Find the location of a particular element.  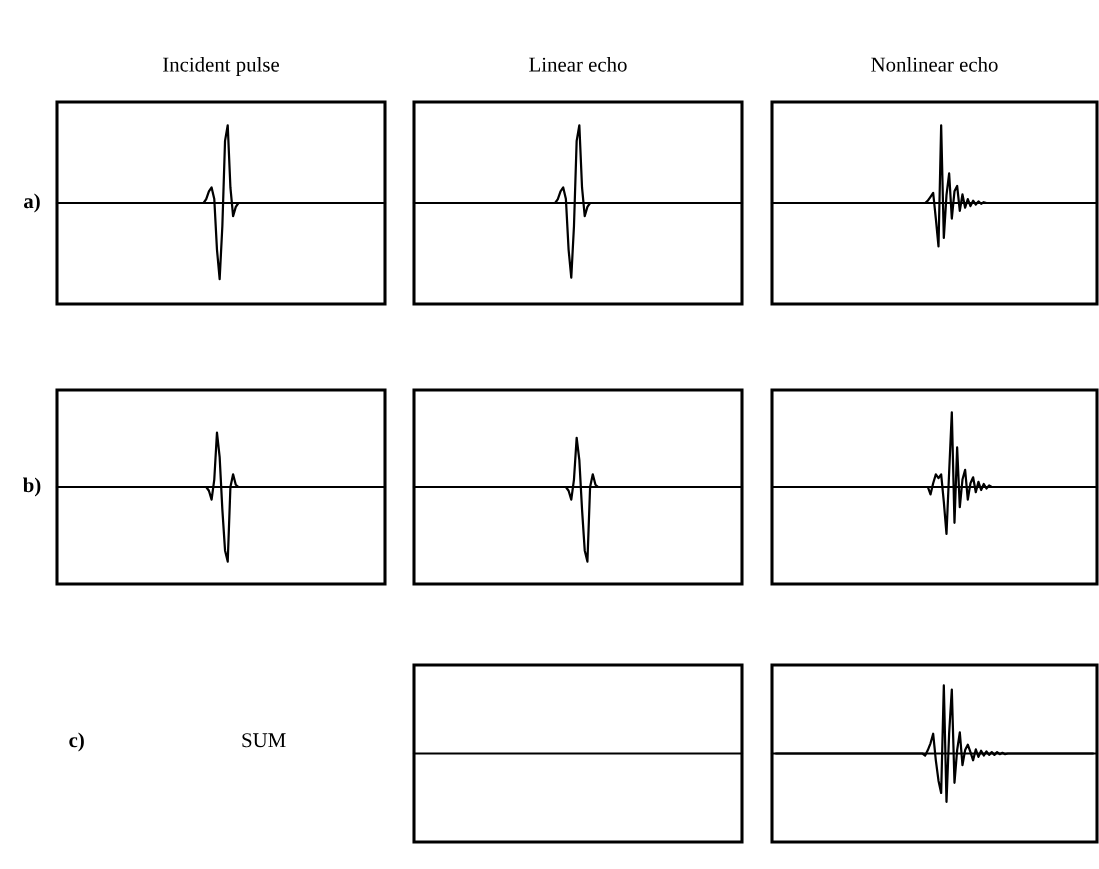

text: c) is located at coordinates (76, 742).